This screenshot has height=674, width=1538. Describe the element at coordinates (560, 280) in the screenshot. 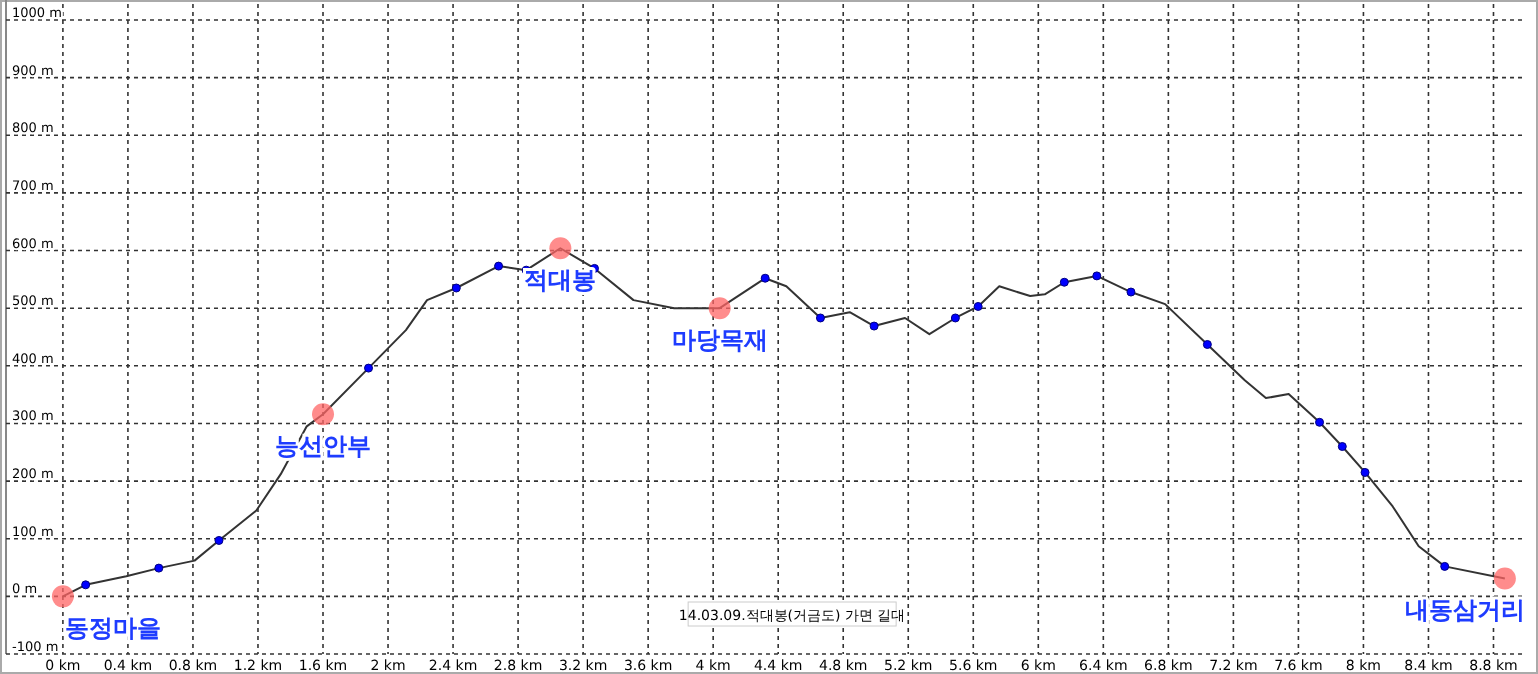

I see `annotation: 적대봉` at that location.